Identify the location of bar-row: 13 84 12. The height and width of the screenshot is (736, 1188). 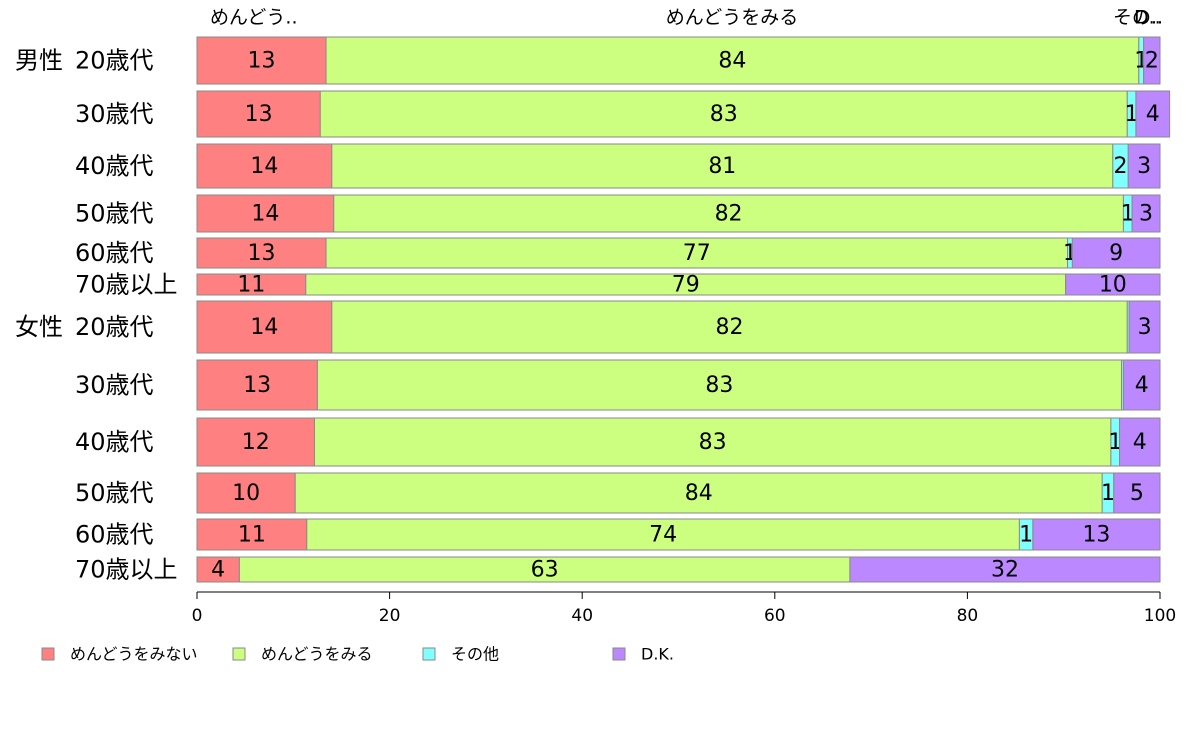
(678, 60).